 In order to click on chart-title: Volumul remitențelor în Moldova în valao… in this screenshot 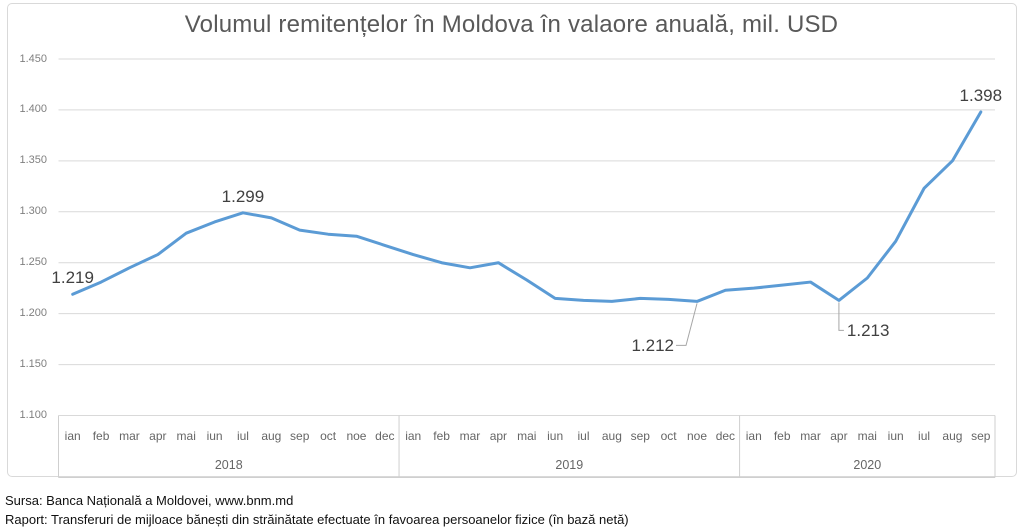, I will do `click(511, 24)`.